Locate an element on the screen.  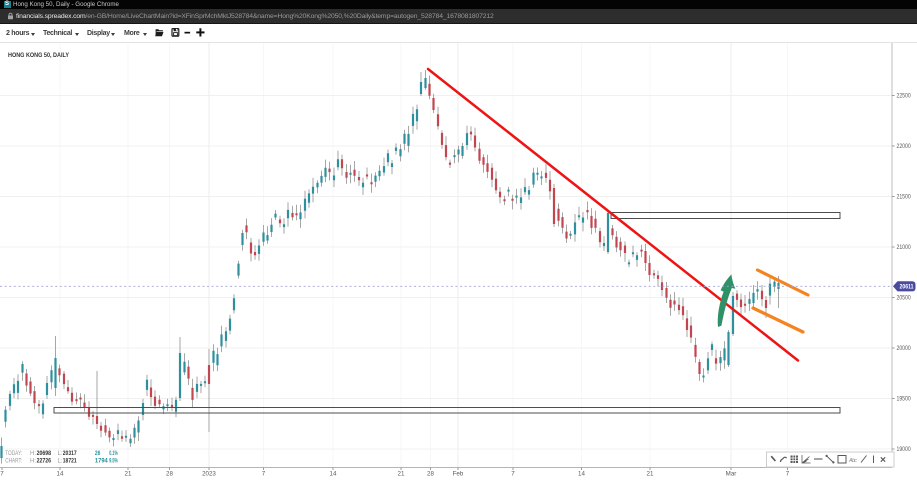
svg-text: 22726 is located at coordinates (44, 462).